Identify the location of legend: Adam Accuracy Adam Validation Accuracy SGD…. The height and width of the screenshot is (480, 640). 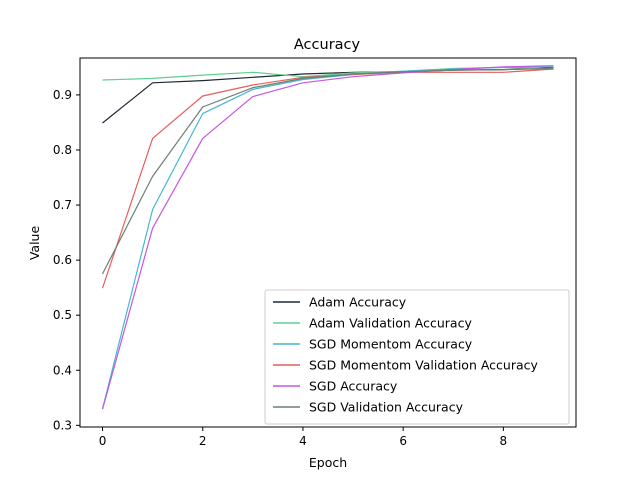
(417, 357).